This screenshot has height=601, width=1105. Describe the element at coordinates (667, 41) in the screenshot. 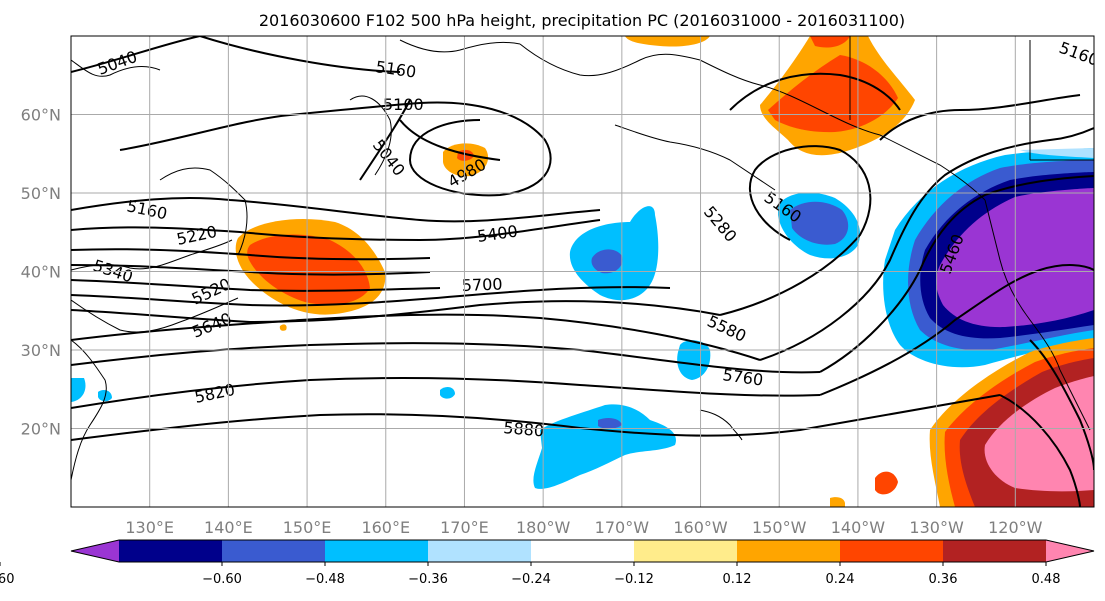

I see `precip-pos-top-left` at that location.